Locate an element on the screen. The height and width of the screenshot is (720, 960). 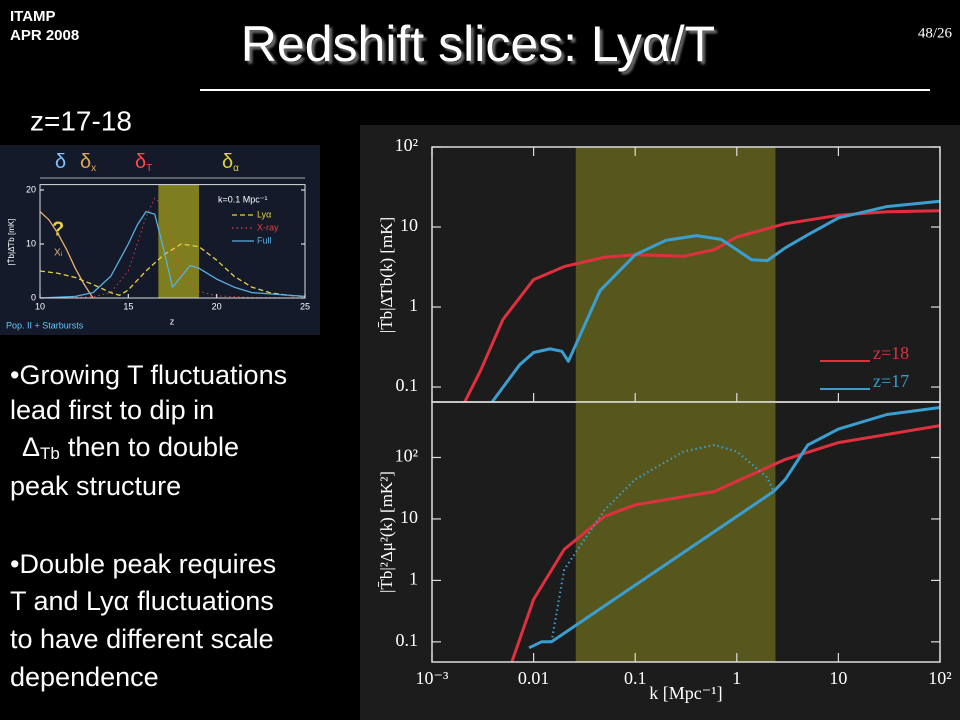
greek-label: δT is located at coordinates (143, 162).